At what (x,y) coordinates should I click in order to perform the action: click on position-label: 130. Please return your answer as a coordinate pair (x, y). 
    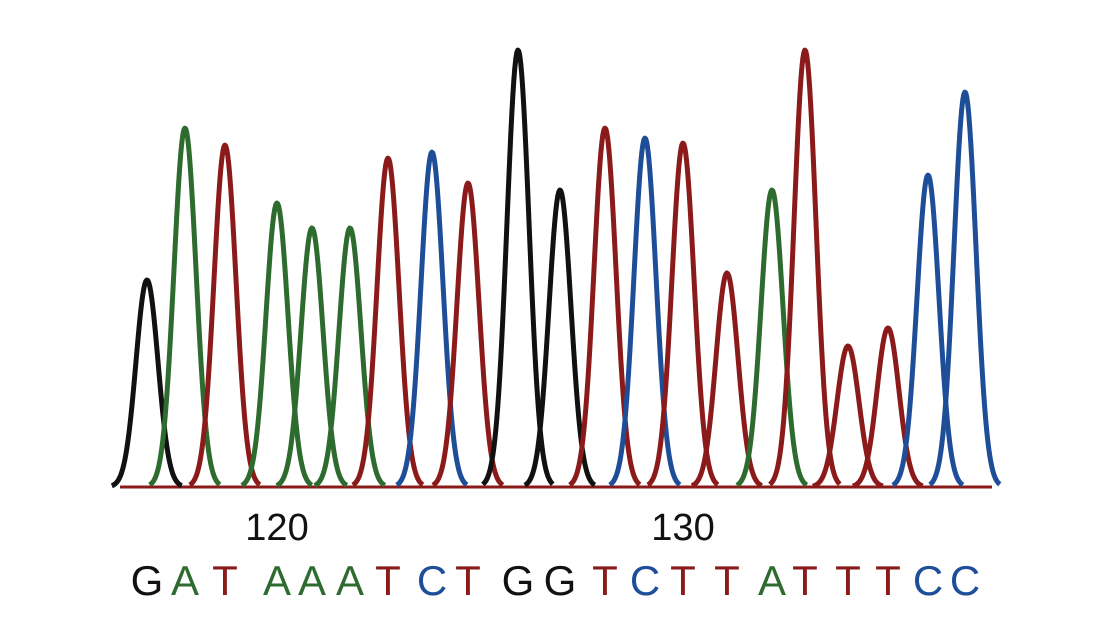
    Looking at the image, I should click on (682, 528).